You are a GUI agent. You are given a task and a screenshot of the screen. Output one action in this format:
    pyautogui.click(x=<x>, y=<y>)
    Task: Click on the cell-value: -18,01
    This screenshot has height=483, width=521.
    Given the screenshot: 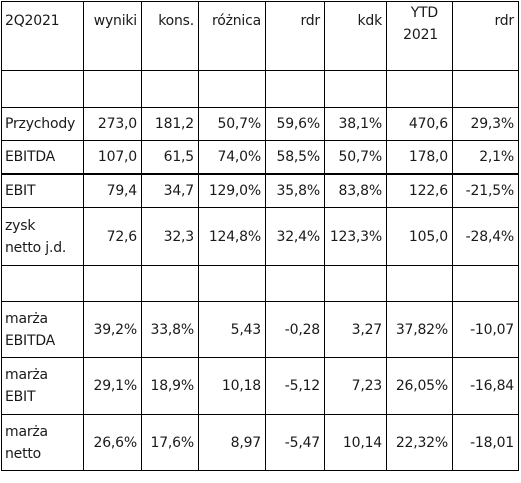 What is the action you would take?
    pyautogui.click(x=485, y=442)
    